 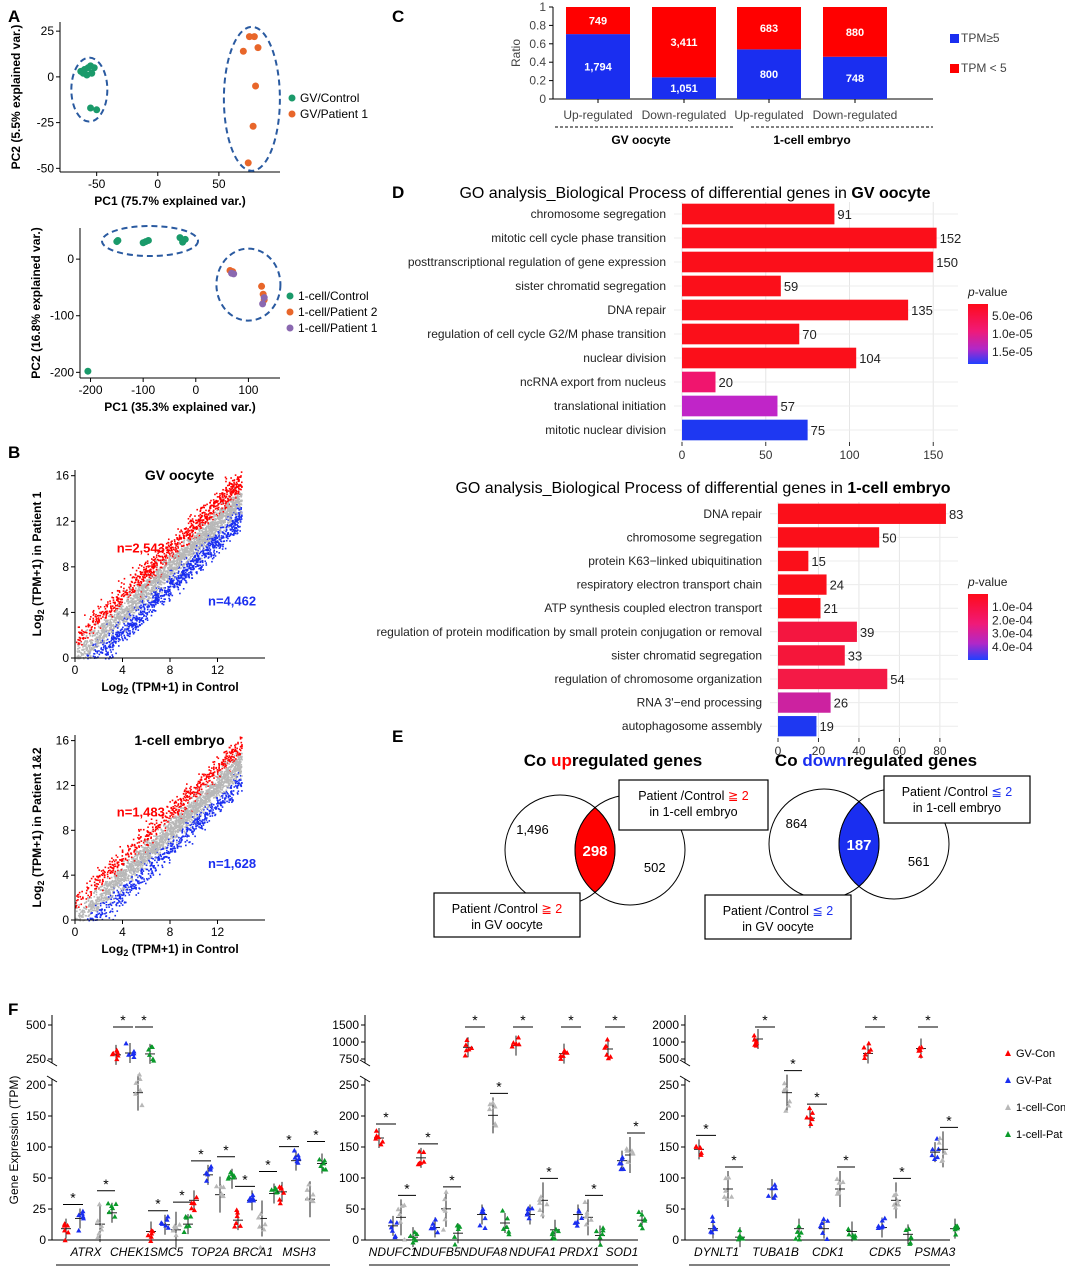 What do you see at coordinates (38, 563) in the screenshot?
I see `axis-label: Log2 (TPM+1) in Patient 1` at bounding box center [38, 563].